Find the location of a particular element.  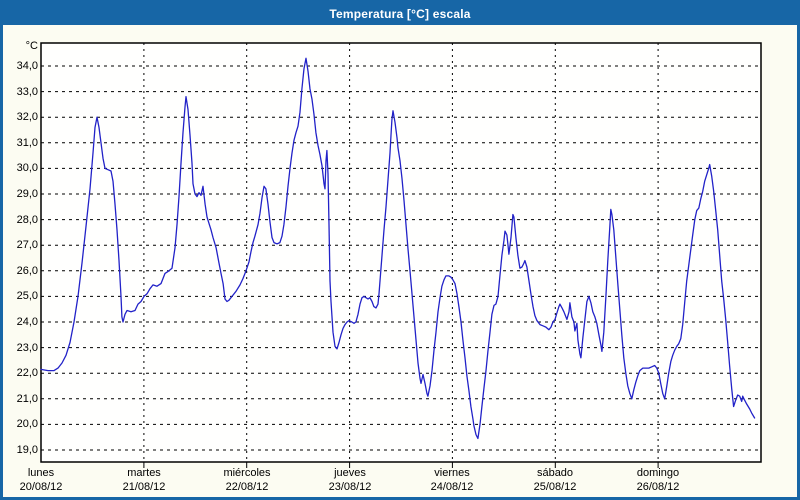

y-axis-tick-label: 30,0 is located at coordinates (27, 168).